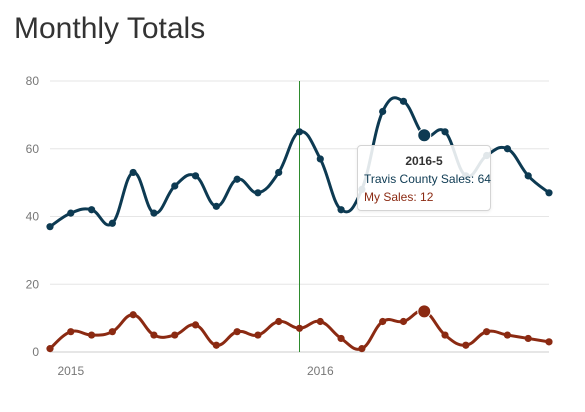  What do you see at coordinates (427, 179) in the screenshot?
I see `tooltip-row-travis-county-sales: Travis County Sales: 64` at bounding box center [427, 179].